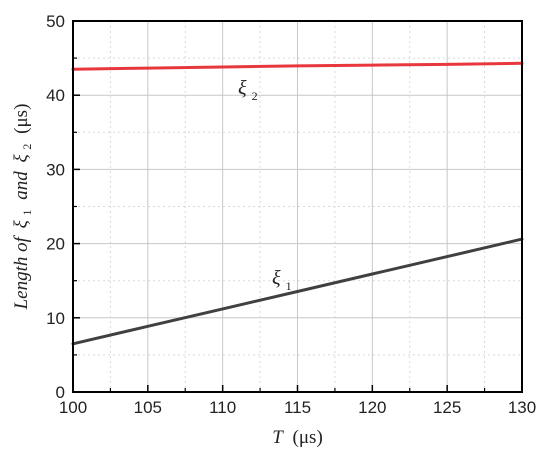  What do you see at coordinates (21, 119) in the screenshot?
I see `y-axis-label-unit: (μs)` at bounding box center [21, 119].